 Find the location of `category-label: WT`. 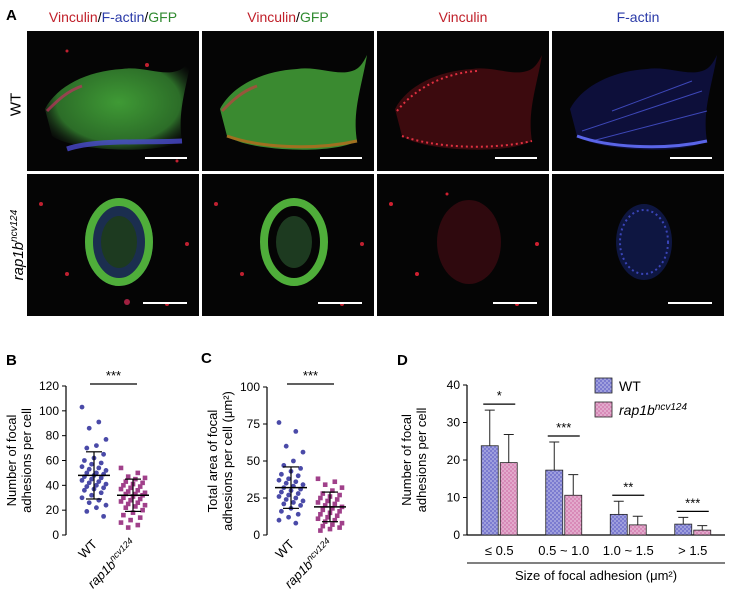

category-label: WT is located at coordinates (284, 548).